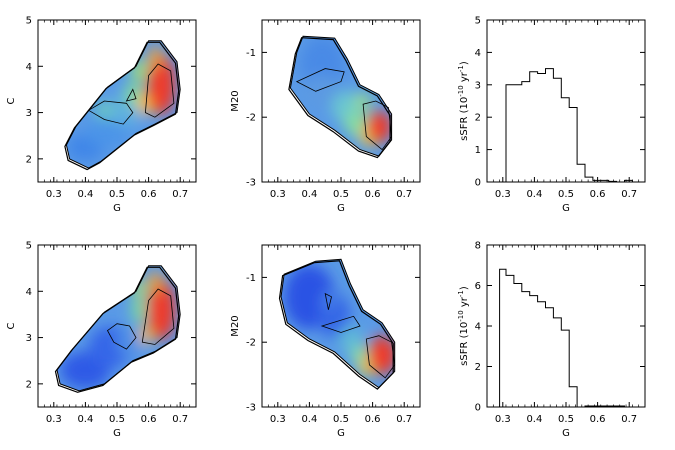  I want to click on y-tick-label: 1, so click(478, 150).